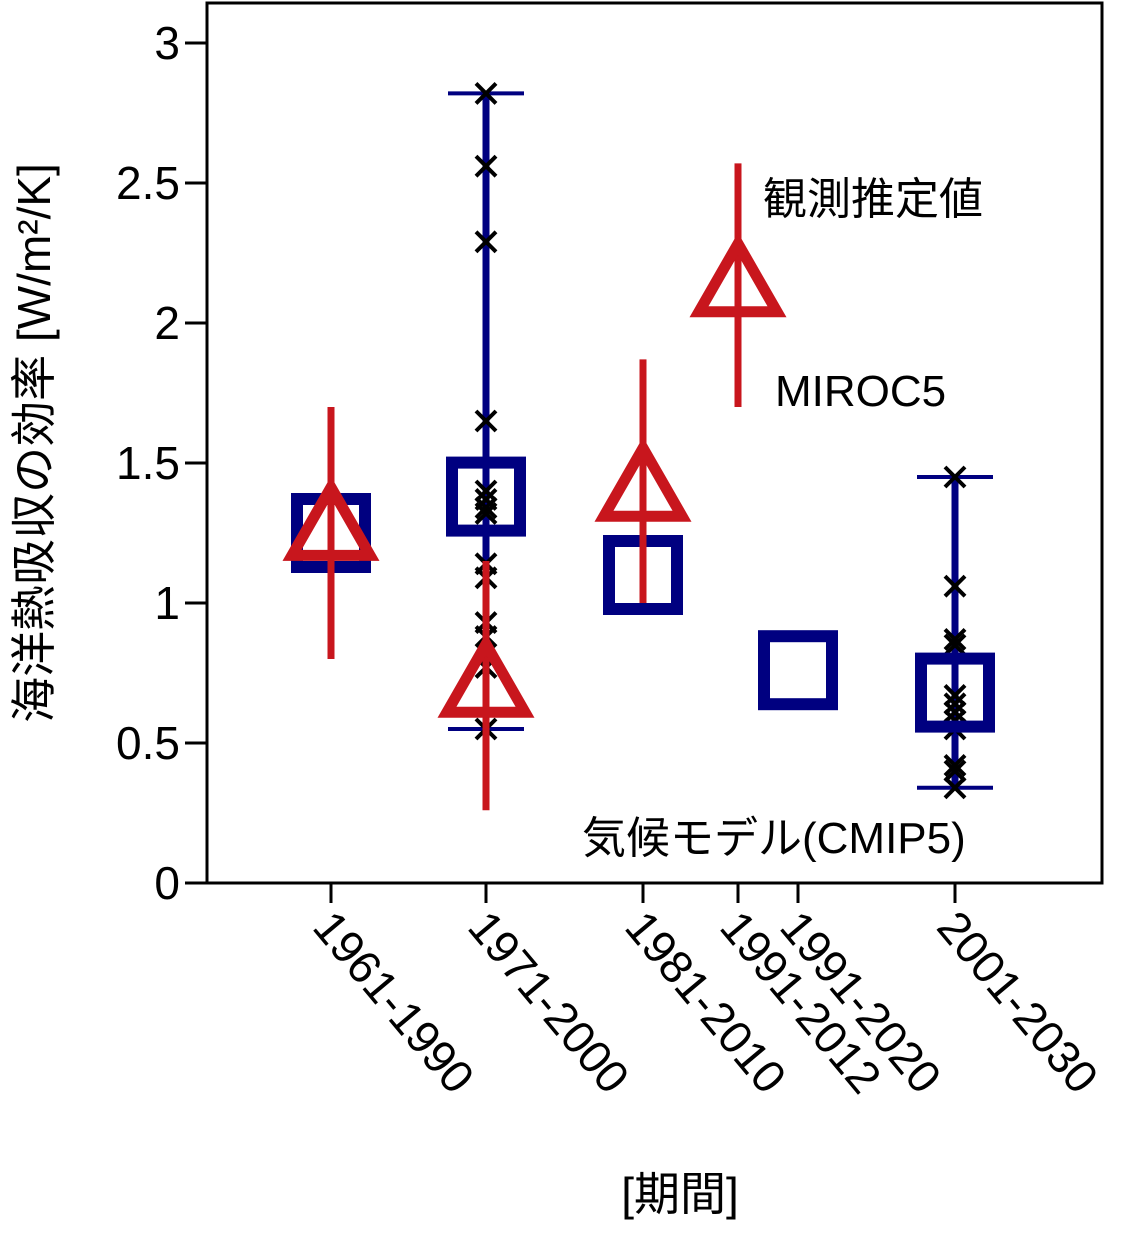  I want to click on y-tick-label: 0, so click(167, 883).